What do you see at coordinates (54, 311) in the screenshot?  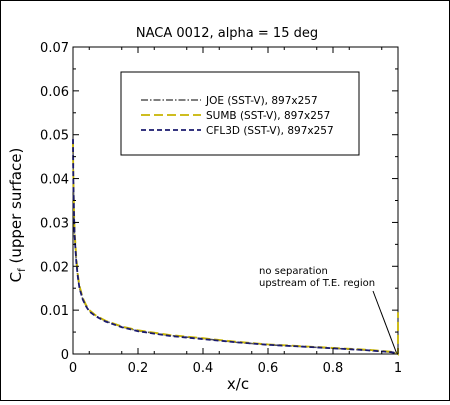 I see `y-tick-label: 0.01` at bounding box center [54, 311].